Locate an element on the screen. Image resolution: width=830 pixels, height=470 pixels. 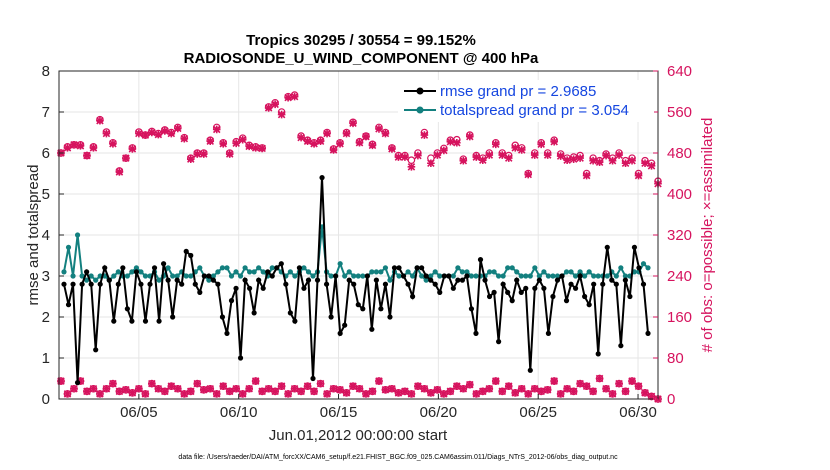
x-tick-label: 06/15 is located at coordinates (339, 412).